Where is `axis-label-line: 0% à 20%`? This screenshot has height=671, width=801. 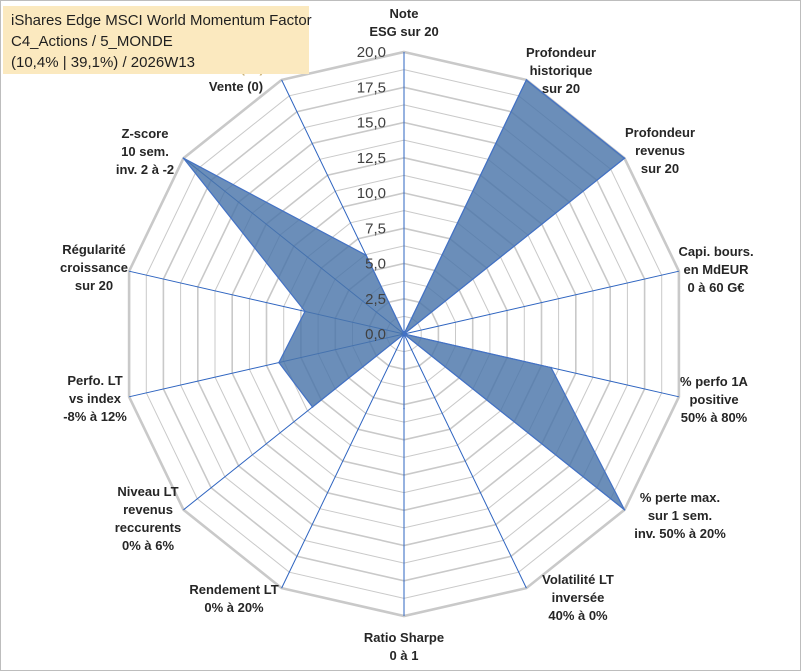
axis-label-line: 0% à 20% is located at coordinates (234, 607).